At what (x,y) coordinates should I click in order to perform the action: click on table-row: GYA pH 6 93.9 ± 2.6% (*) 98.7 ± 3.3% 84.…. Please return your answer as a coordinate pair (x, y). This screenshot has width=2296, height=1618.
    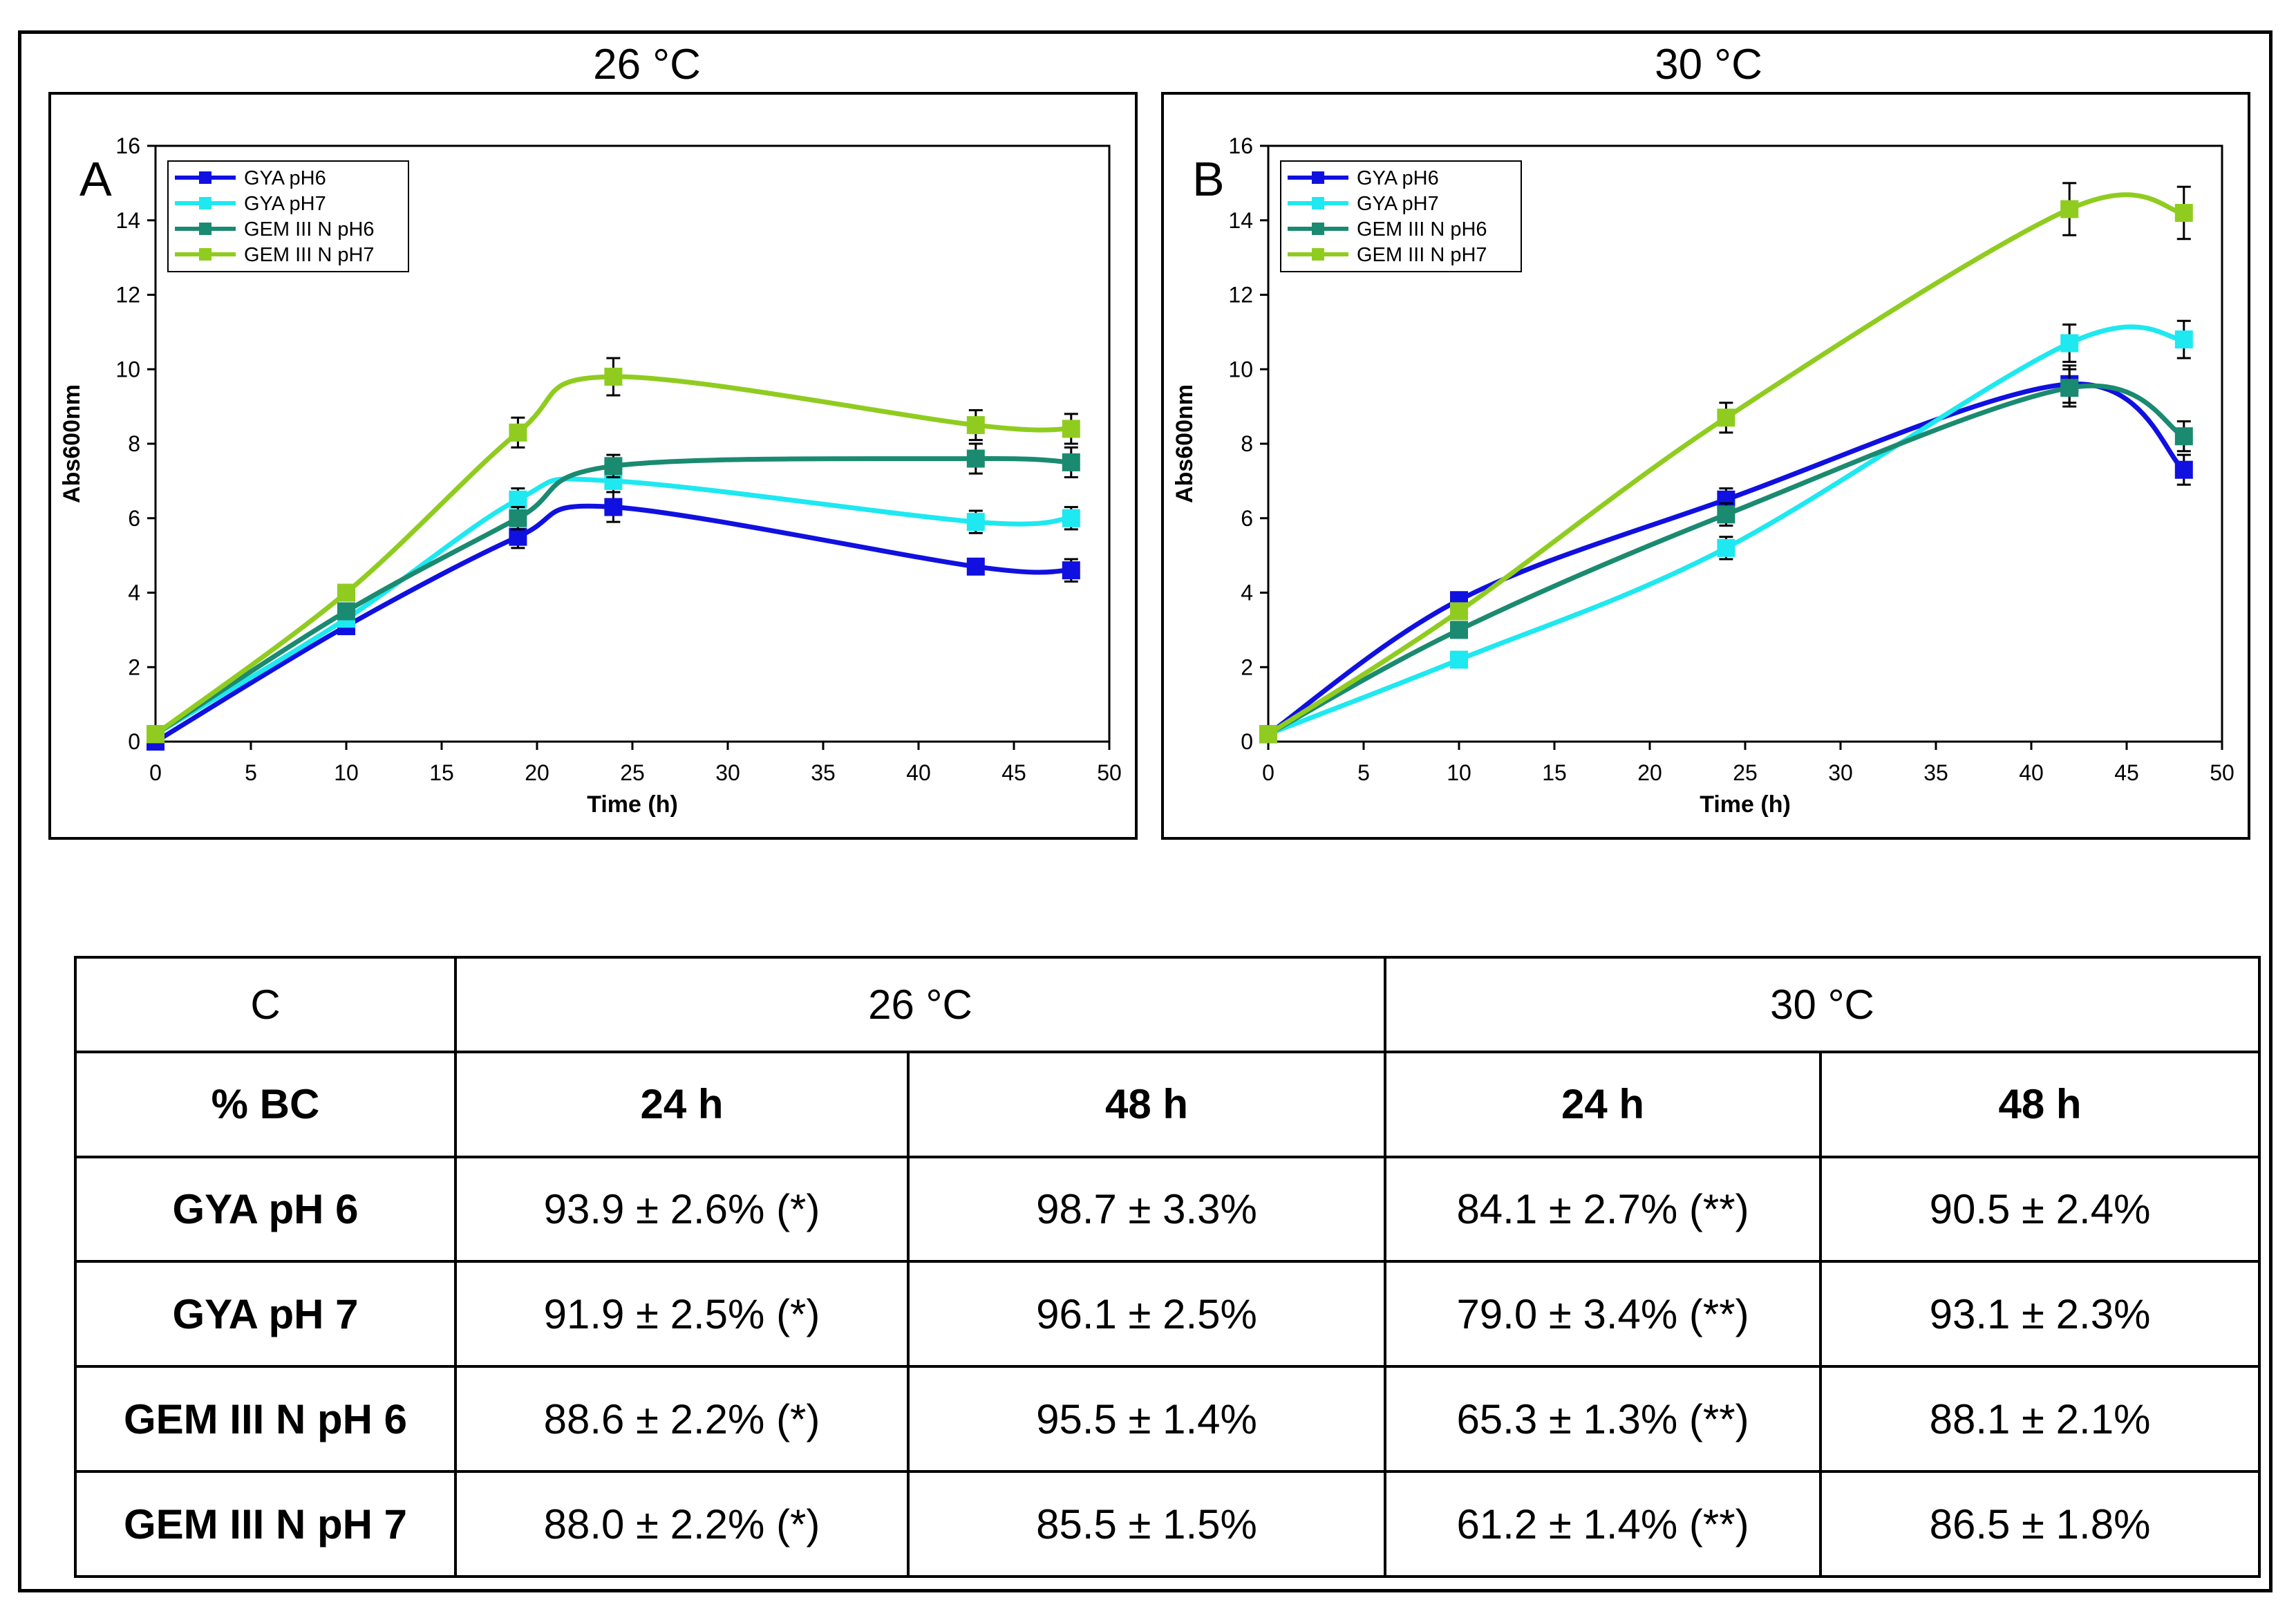
    Looking at the image, I should click on (1167, 1209).